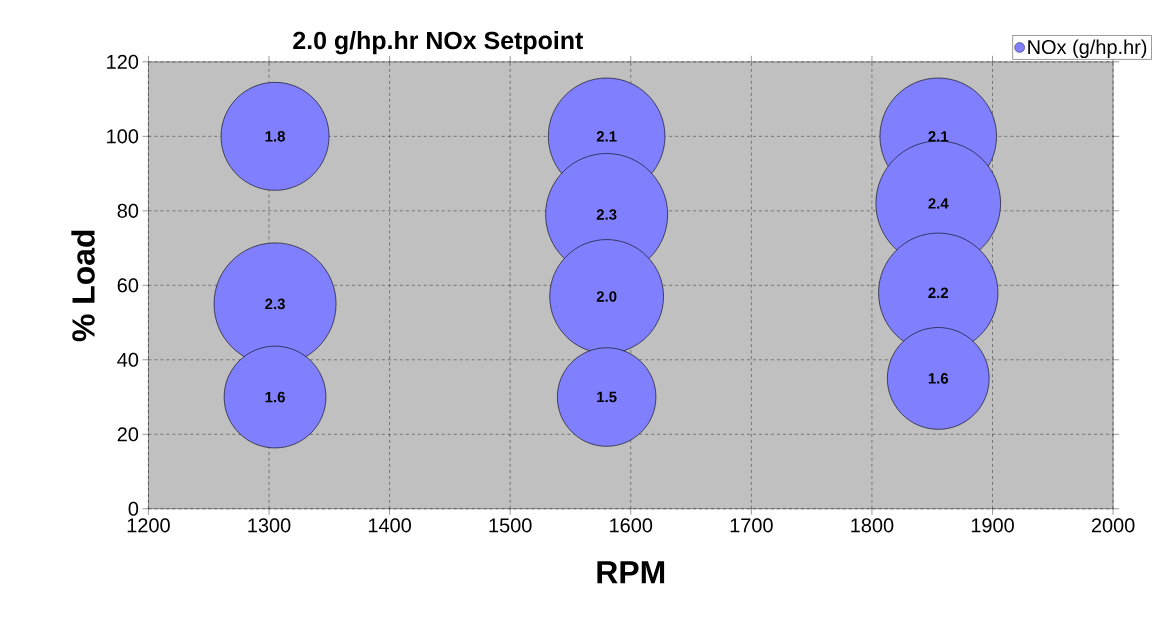 The image size is (1153, 633). What do you see at coordinates (438, 42) in the screenshot?
I see `chart-title: 2.0 g/hp.hr NOx Setpoint` at bounding box center [438, 42].